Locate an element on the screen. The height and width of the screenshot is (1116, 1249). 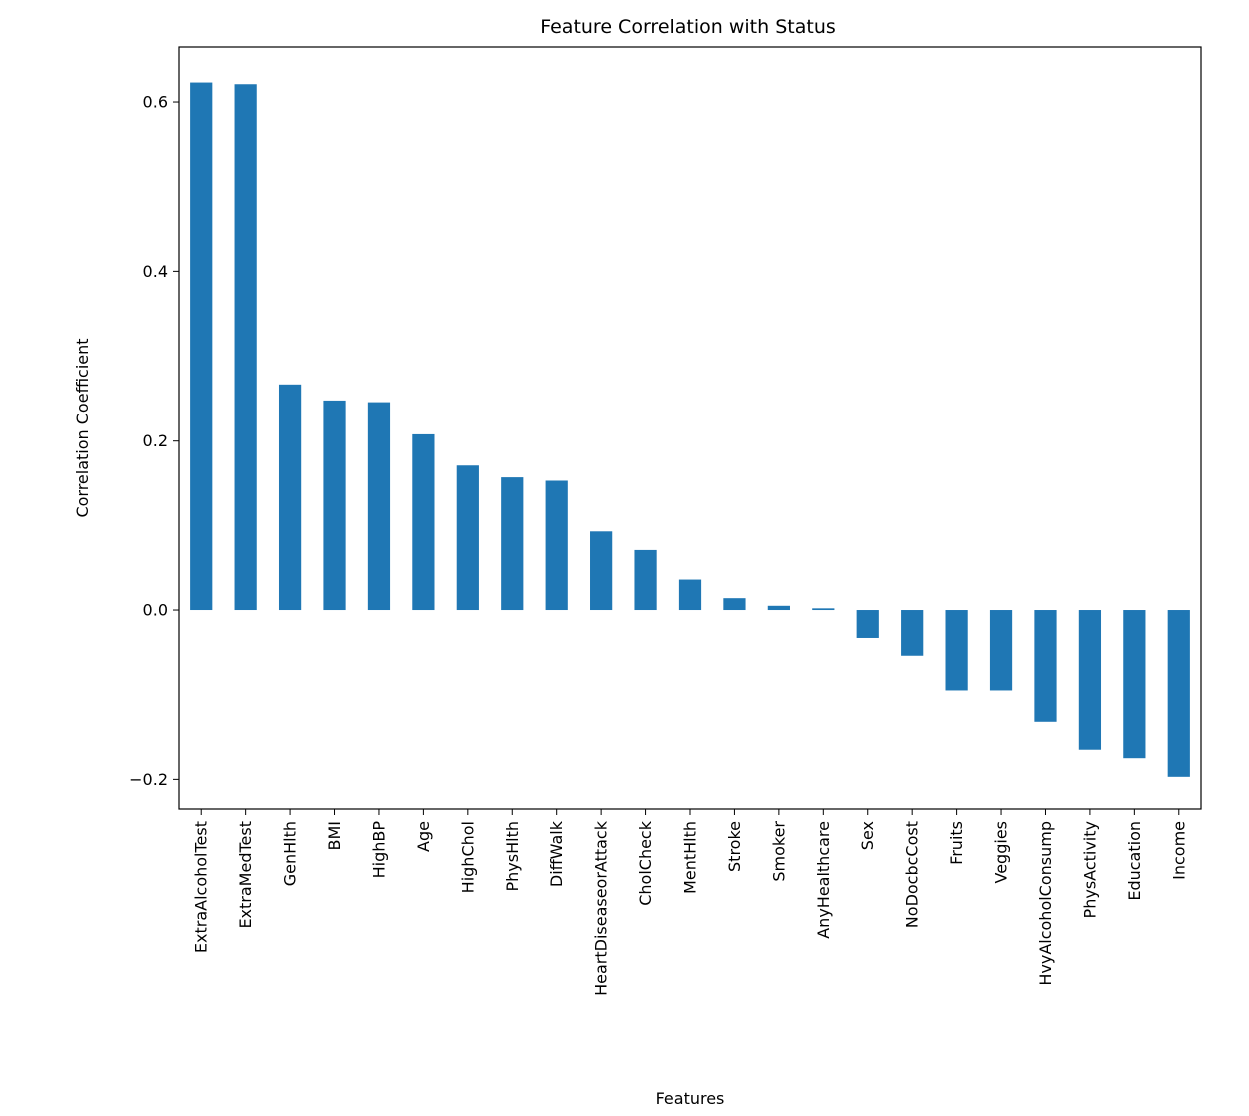
x-tick-label: Education is located at coordinates (1134, 861).